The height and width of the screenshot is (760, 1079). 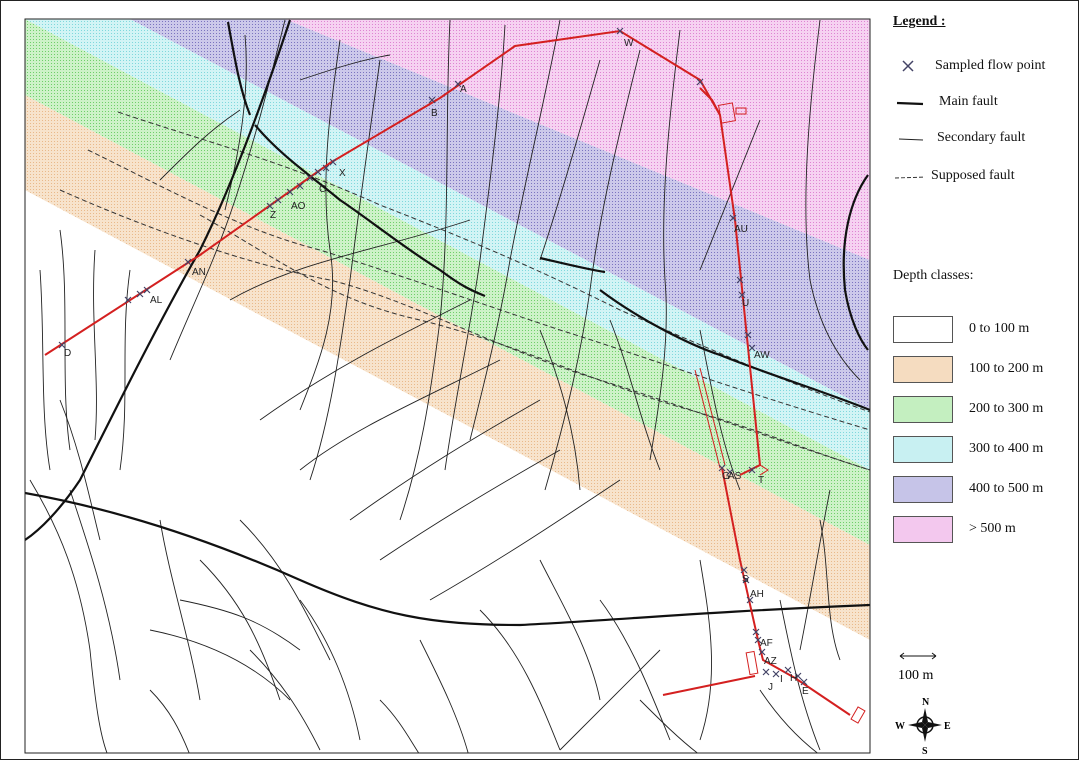 What do you see at coordinates (999, 328) in the screenshot?
I see `depth-label: 0 to 100 m` at bounding box center [999, 328].